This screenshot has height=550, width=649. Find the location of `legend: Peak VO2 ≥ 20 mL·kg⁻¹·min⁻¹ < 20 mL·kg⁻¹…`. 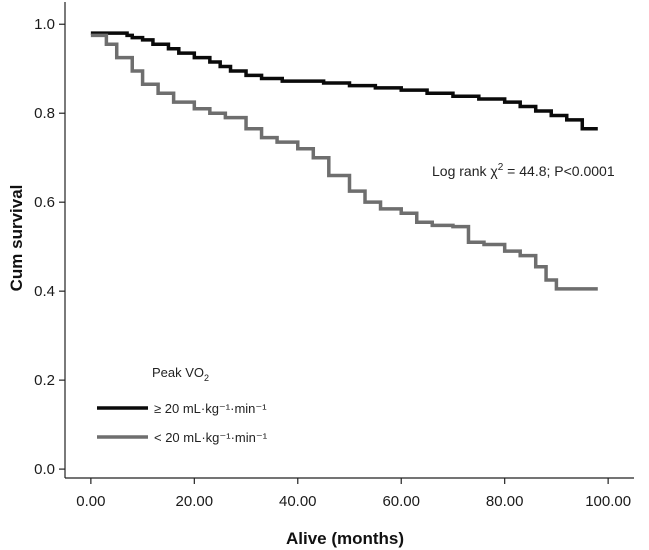

legend: Peak VO2 ≥ 20 mL·kg⁻¹·min⁻¹ < 20 mL·kg⁻¹… is located at coordinates (182, 405).